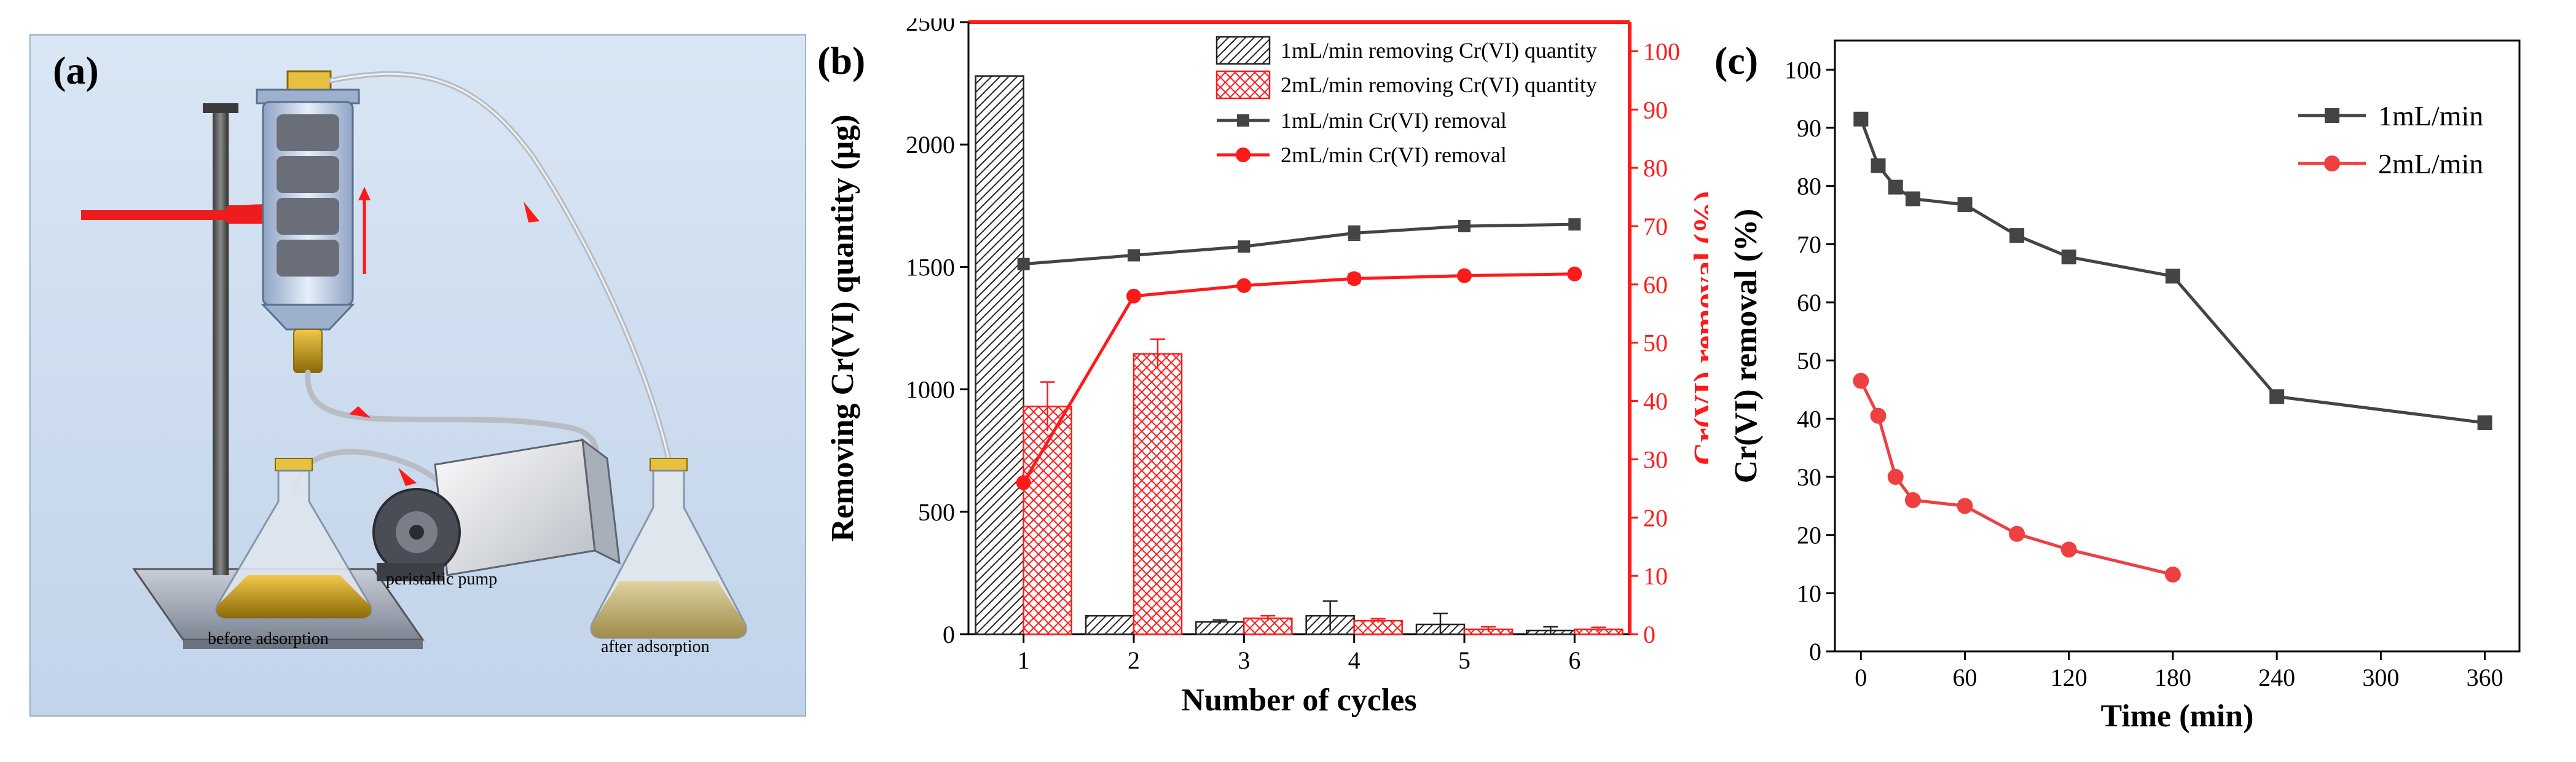  Describe the element at coordinates (1809, 419) in the screenshot. I see `y-tick-label: 40` at that location.